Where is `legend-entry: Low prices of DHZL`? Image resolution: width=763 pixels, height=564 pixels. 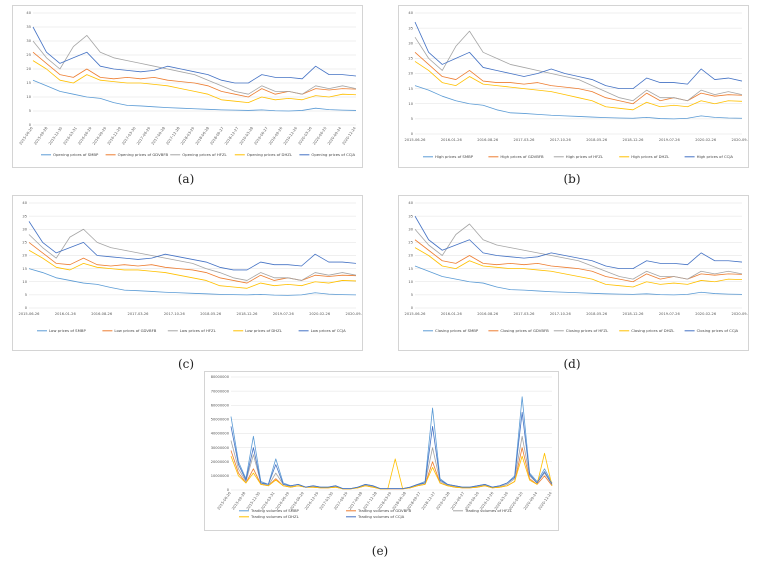 legend-entry: Low prices of DHZL is located at coordinates (264, 330).